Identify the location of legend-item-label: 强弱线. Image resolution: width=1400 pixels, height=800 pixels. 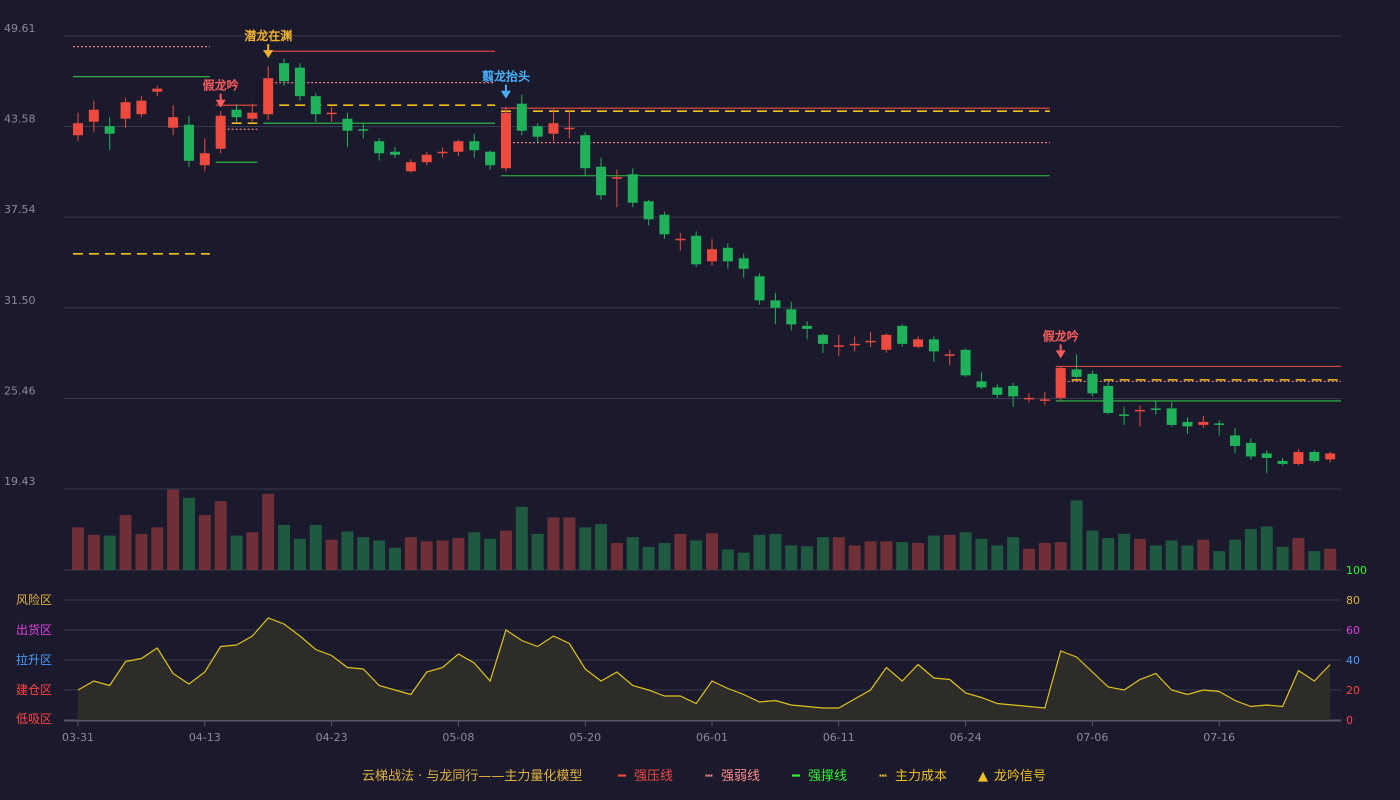
(740, 776).